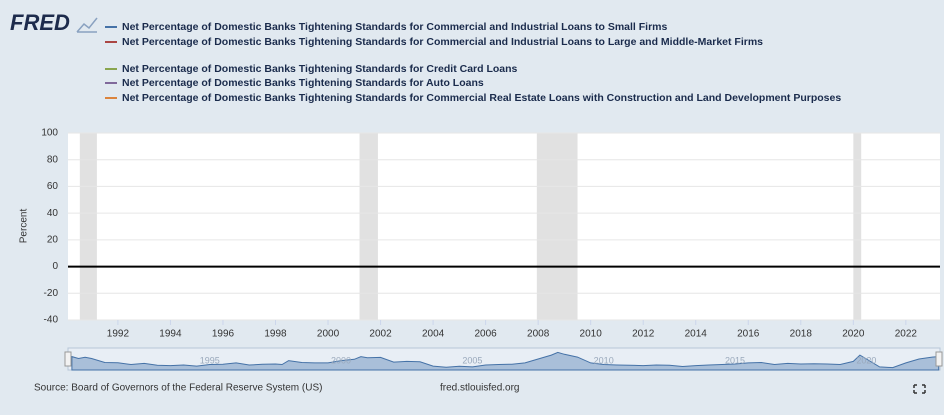  I want to click on navigator-area, so click(505, 361).